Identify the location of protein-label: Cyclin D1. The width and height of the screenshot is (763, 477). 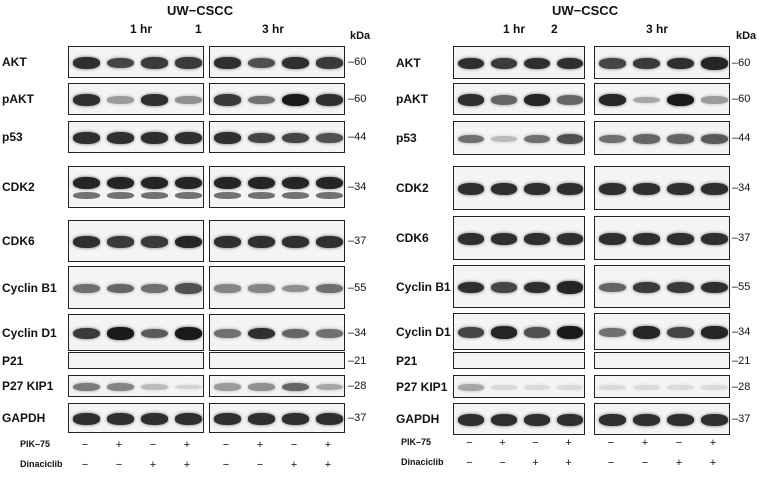
(29, 332).